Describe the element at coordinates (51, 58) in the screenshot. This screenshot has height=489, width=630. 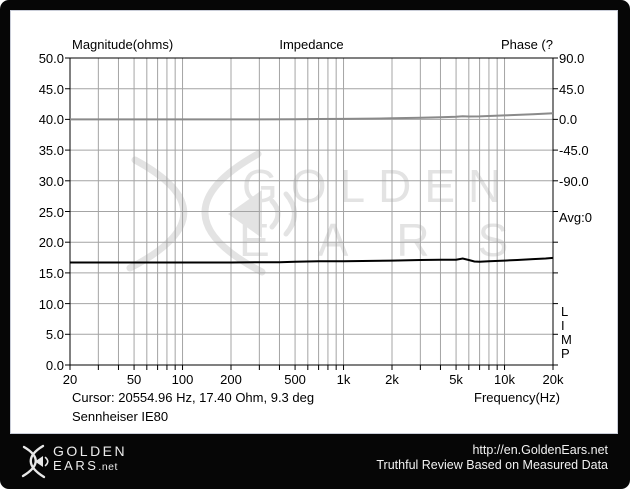
I see `left-axis-tick-label: 50.0` at that location.